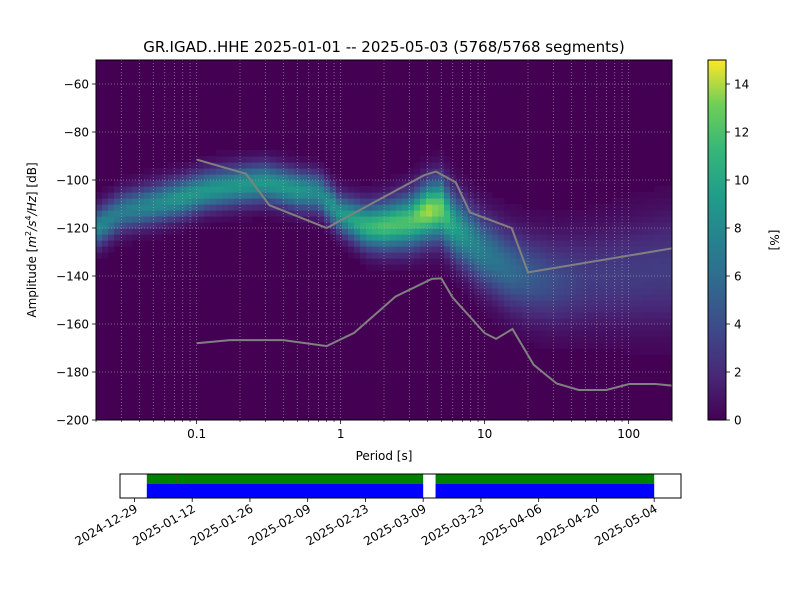  Describe the element at coordinates (106, 524) in the screenshot. I see `timeline-tick-label: 2024-12-29` at that location.